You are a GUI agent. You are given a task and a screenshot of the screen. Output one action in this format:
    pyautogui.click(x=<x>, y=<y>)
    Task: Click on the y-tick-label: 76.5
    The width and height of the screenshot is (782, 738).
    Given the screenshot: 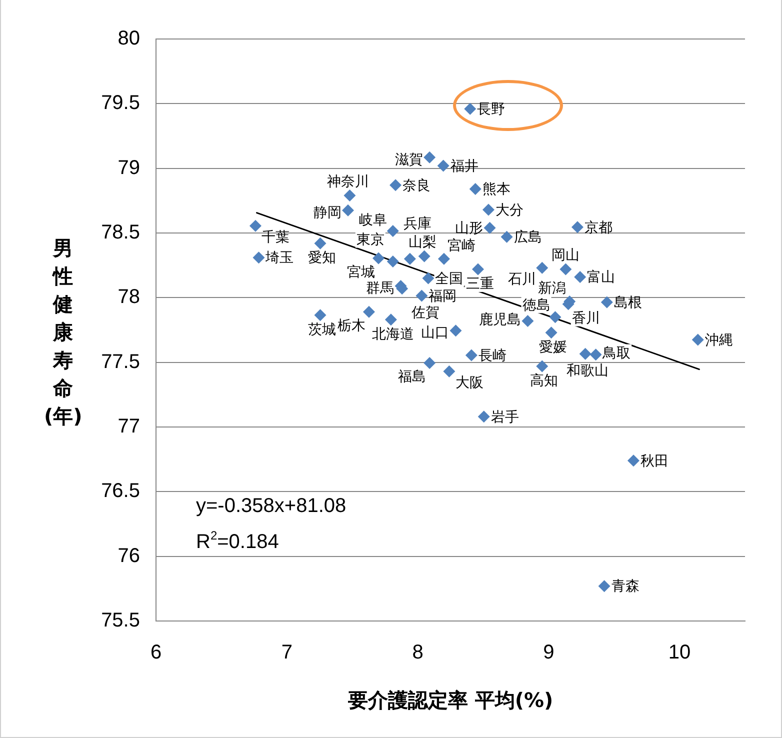 What is the action you would take?
    pyautogui.click(x=120, y=491)
    